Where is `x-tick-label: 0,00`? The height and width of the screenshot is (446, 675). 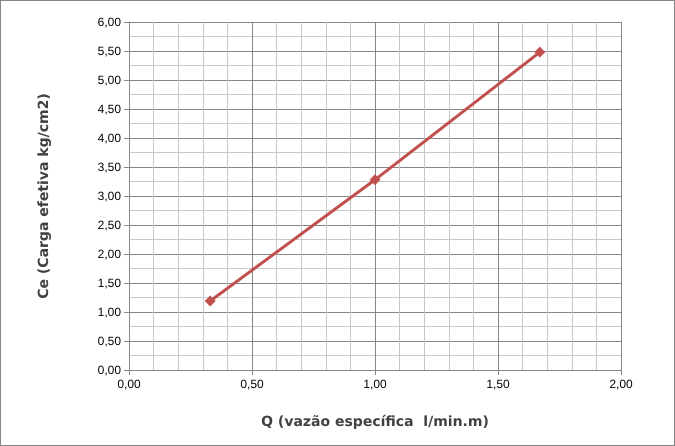 x-tick-label: 0,00 is located at coordinates (129, 384).